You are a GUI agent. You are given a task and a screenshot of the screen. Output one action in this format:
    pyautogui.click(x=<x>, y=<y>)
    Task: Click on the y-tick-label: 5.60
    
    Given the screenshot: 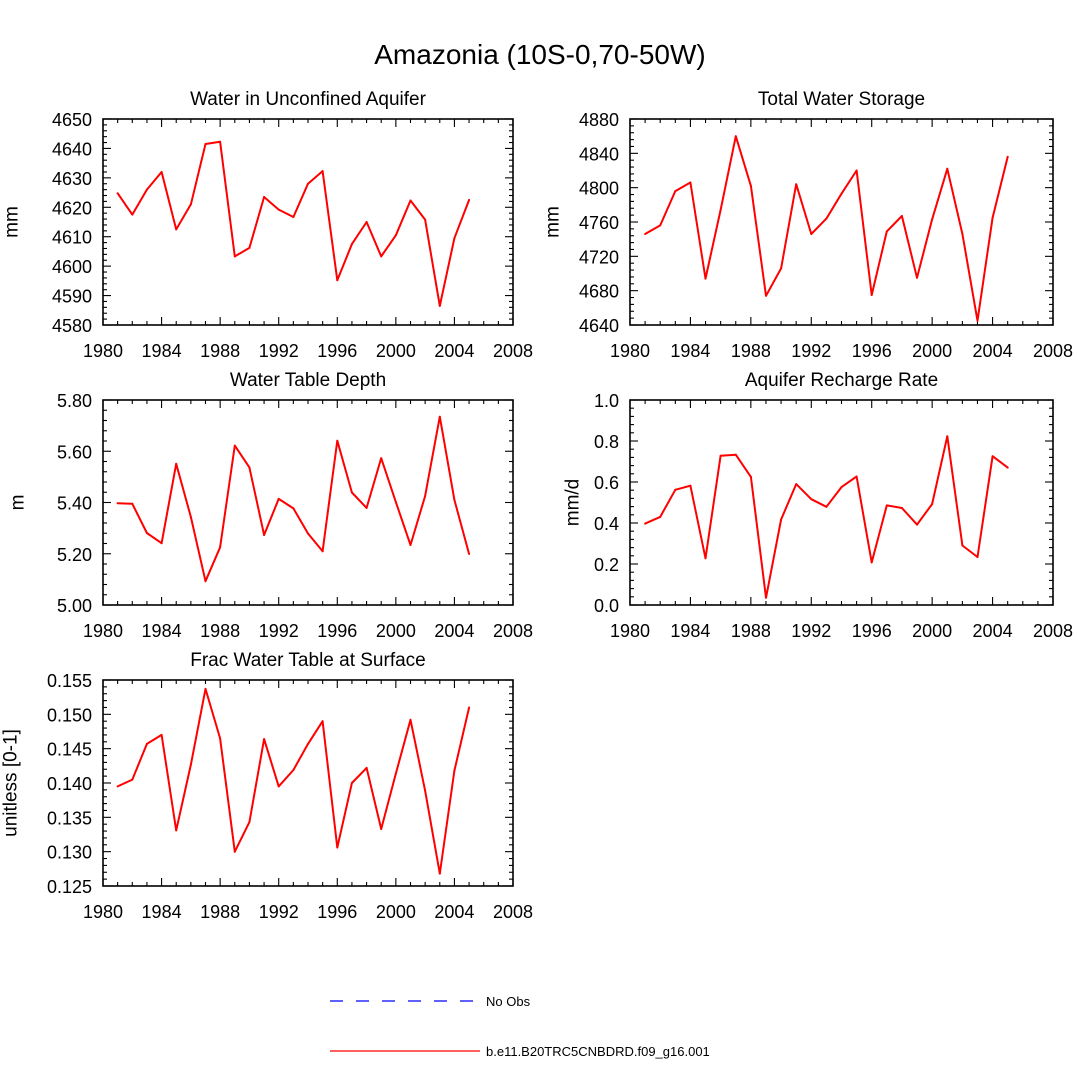 What is the action you would take?
    pyautogui.click(x=74, y=452)
    